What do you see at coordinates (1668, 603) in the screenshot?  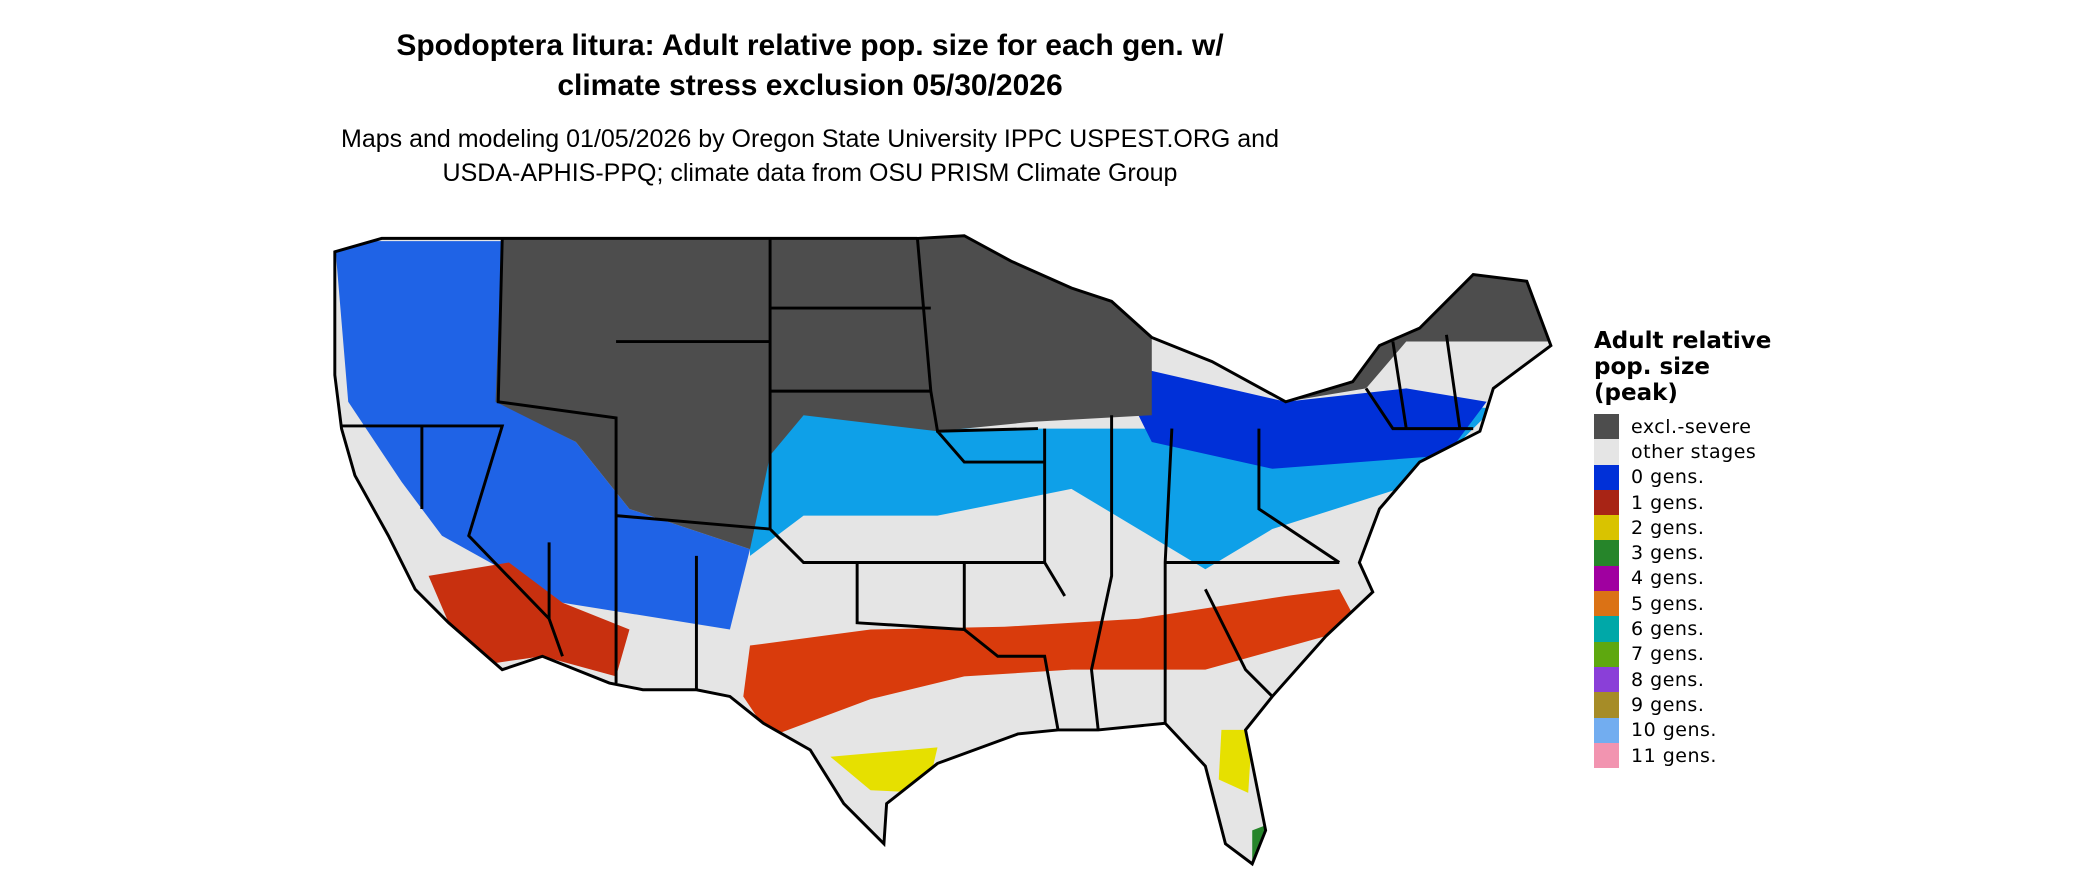 I see `legend-label: 5 gens.` at bounding box center [1668, 603].